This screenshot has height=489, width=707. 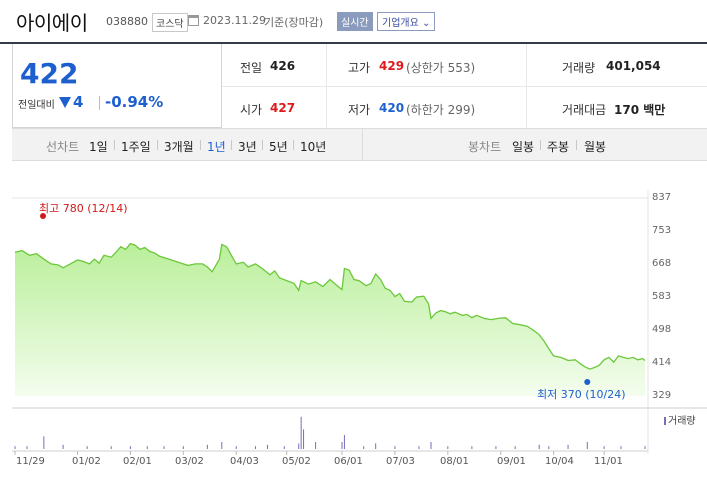 What do you see at coordinates (523, 147) in the screenshot?
I see `candle-daily: 일봉` at bounding box center [523, 147].